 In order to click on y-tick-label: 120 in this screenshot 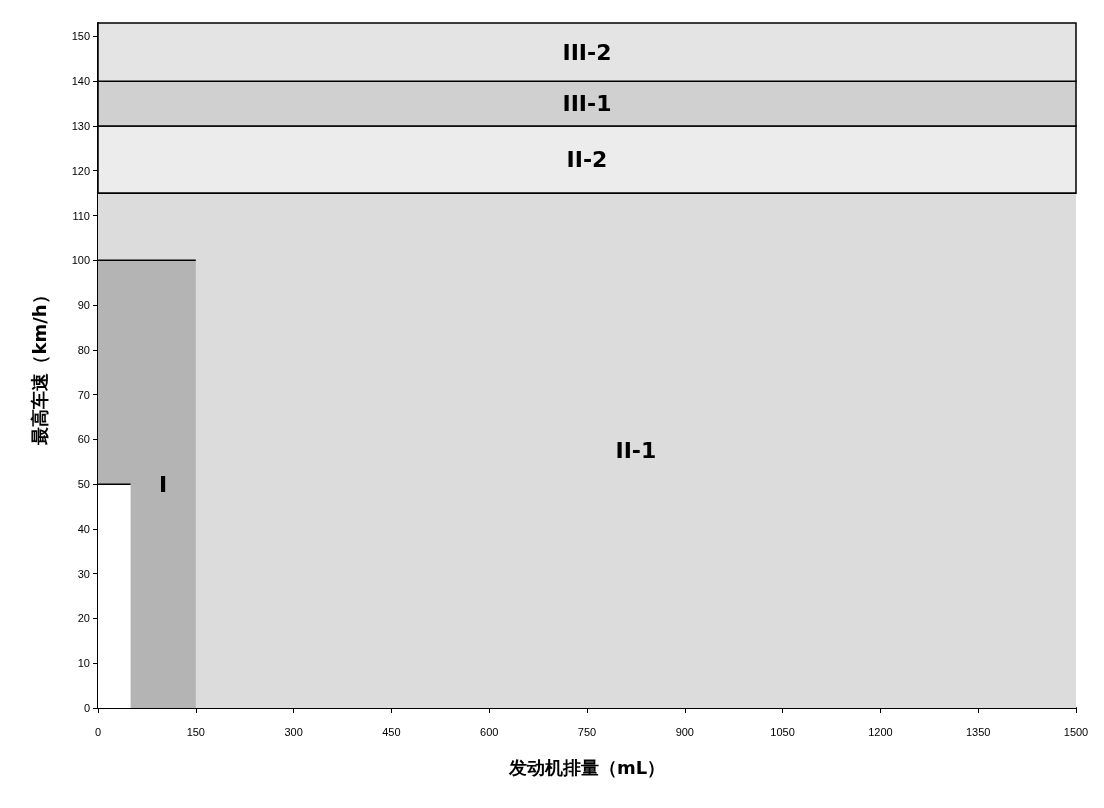, I will do `click(80, 170)`.